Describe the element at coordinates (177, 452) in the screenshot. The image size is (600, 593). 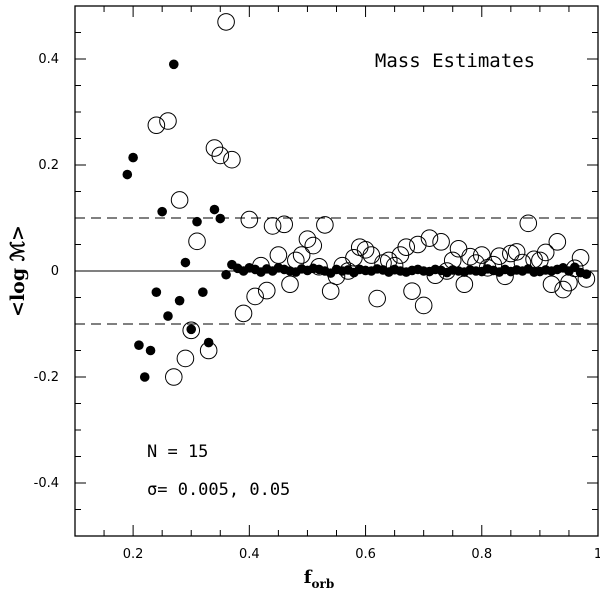
I see `n-annotation: N = 15` at that location.